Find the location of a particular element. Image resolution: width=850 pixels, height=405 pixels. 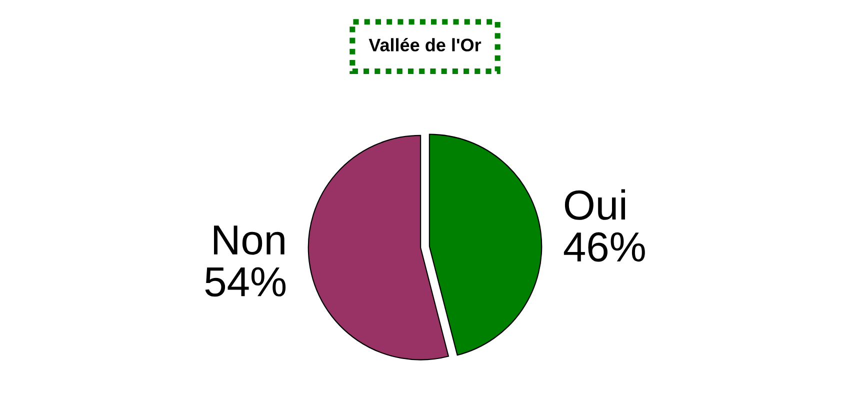

slice-label: Non is located at coordinates (249, 240).